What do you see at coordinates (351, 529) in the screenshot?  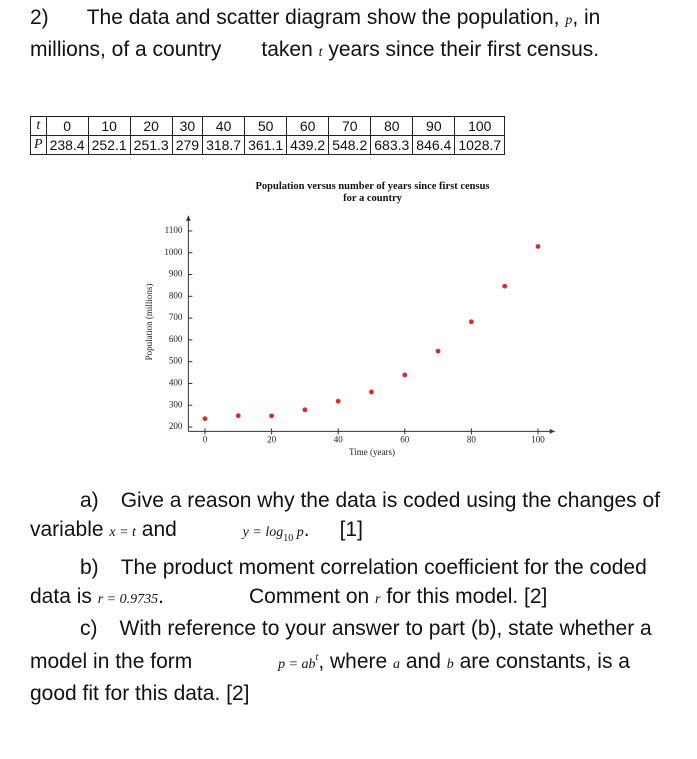 I see `text: [1]` at bounding box center [351, 529].